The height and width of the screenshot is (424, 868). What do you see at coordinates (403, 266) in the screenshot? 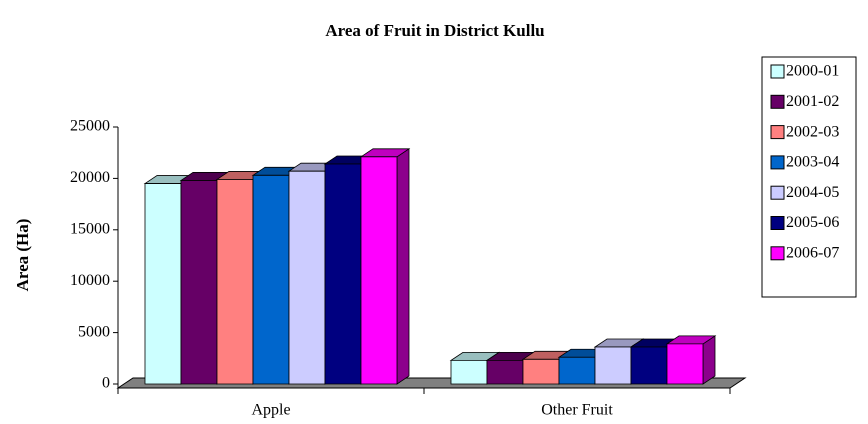
I see `bar-side` at bounding box center [403, 266].